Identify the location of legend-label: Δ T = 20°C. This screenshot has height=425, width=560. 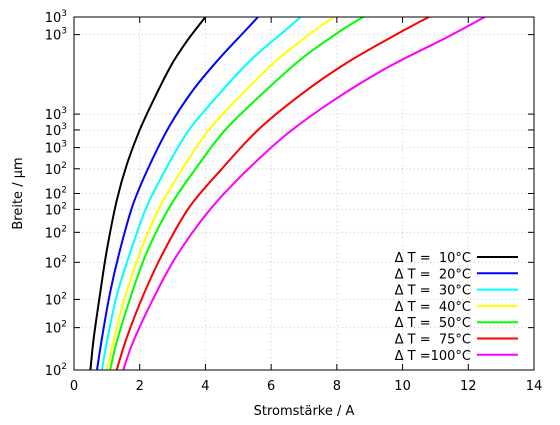
(433, 274).